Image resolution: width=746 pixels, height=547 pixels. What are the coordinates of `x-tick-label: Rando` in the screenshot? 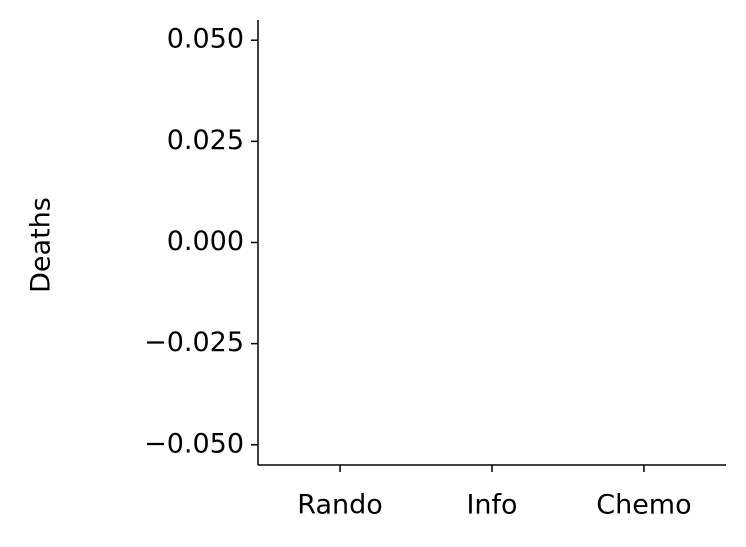 It's located at (339, 505).